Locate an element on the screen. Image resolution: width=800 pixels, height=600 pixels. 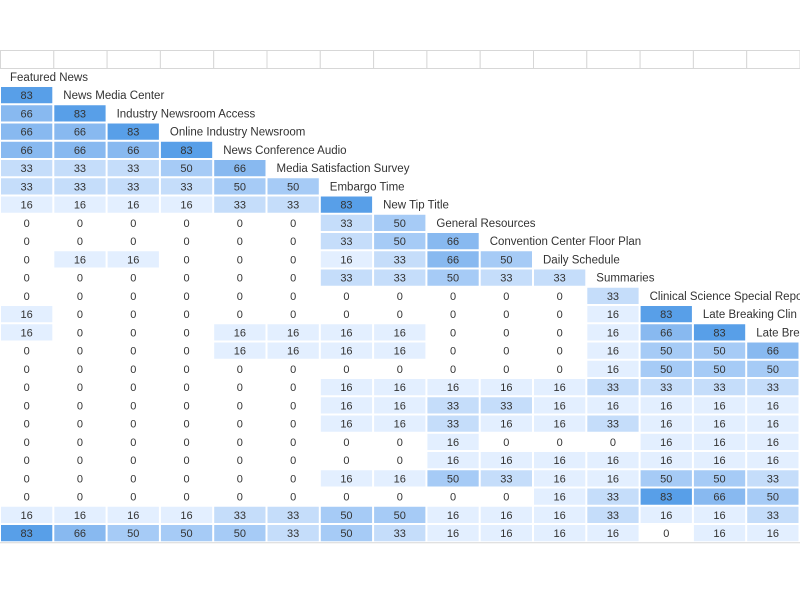
row-label: Embargo Time is located at coordinates (367, 187).